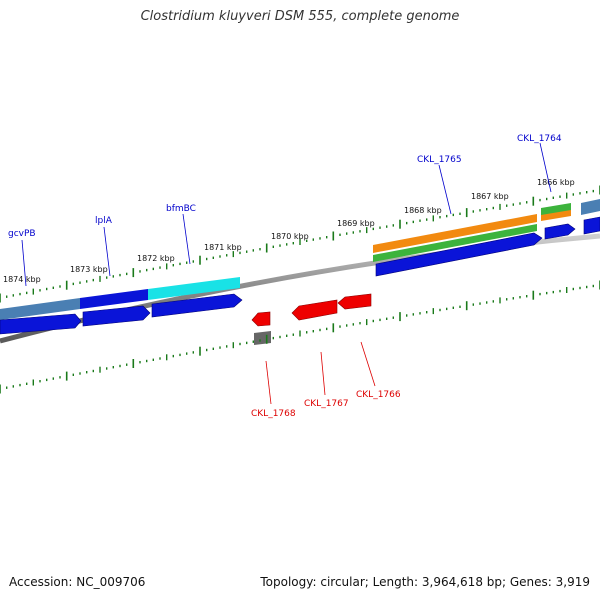 The image size is (600, 600). What do you see at coordinates (539, 139) in the screenshot?
I see `gene-label-ckl1764: CKL_1764` at bounding box center [539, 139].